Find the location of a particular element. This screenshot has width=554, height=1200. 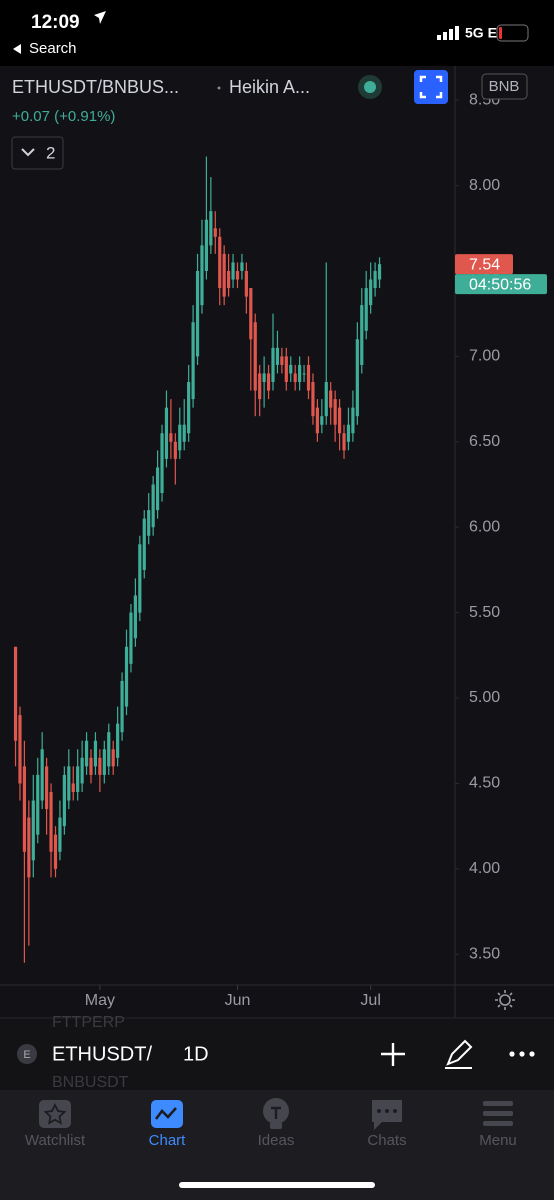

tab-label: Ideas is located at coordinates (276, 1140).